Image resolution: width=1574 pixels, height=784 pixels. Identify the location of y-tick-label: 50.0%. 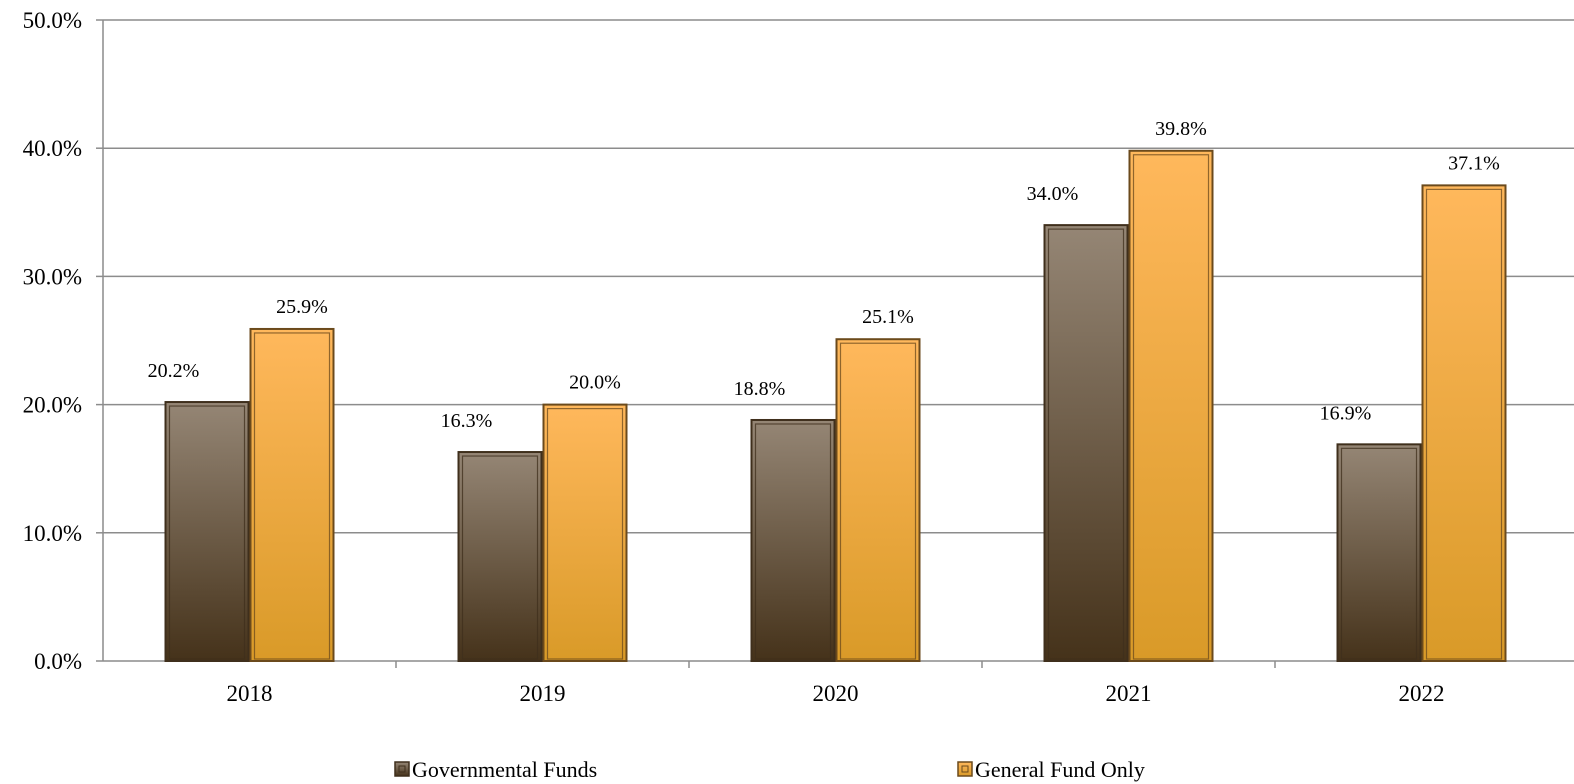
(52, 20).